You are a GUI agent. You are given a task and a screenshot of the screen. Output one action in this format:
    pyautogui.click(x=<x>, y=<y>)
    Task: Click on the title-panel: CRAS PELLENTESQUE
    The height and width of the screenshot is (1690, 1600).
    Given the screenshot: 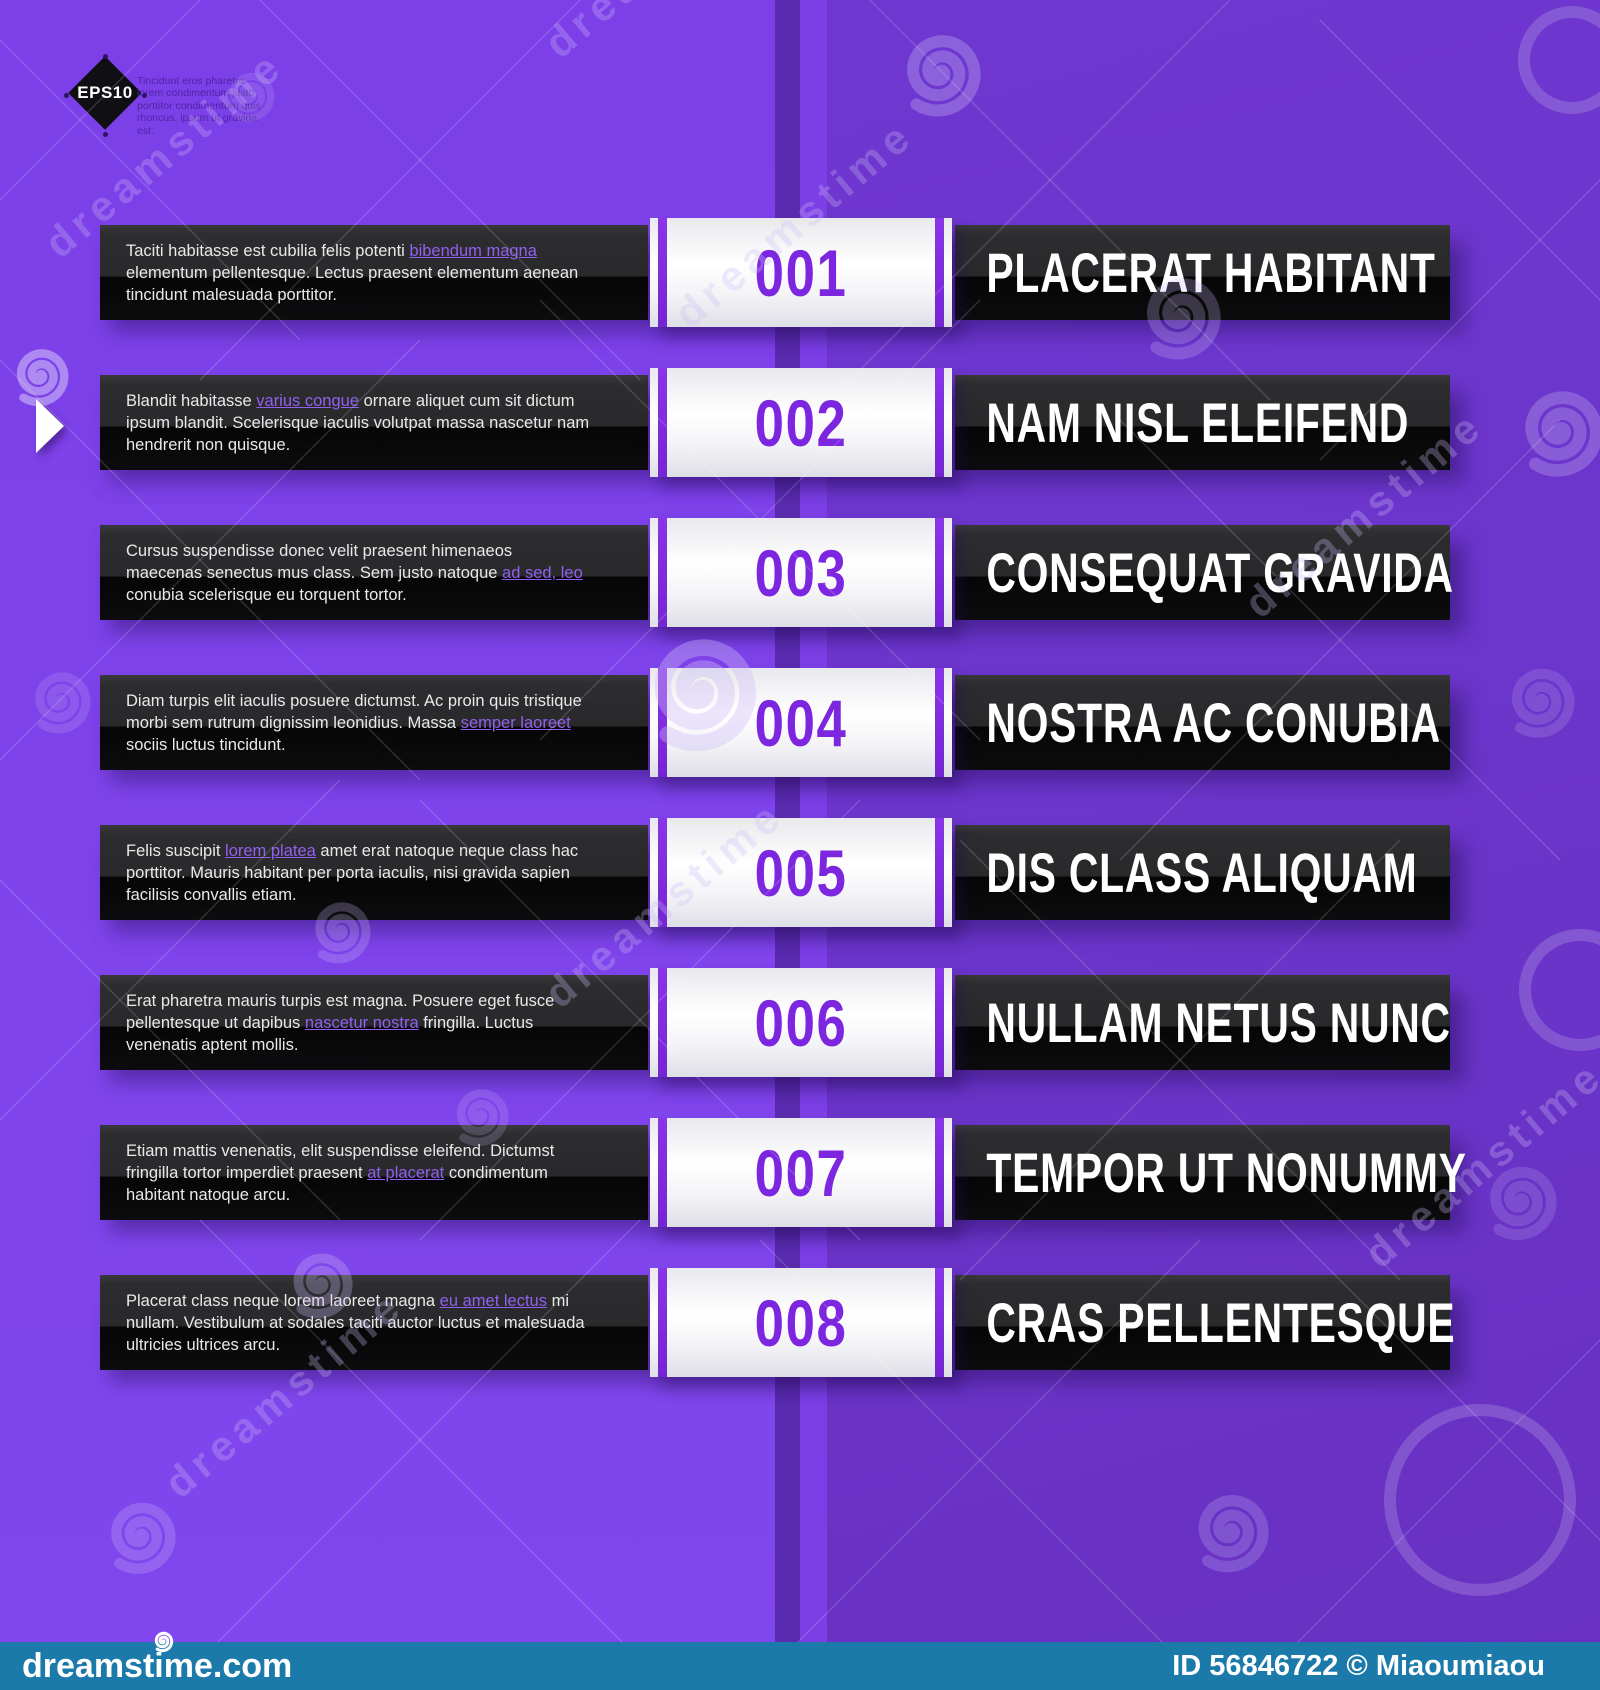 What is the action you would take?
    pyautogui.click(x=1205, y=1322)
    